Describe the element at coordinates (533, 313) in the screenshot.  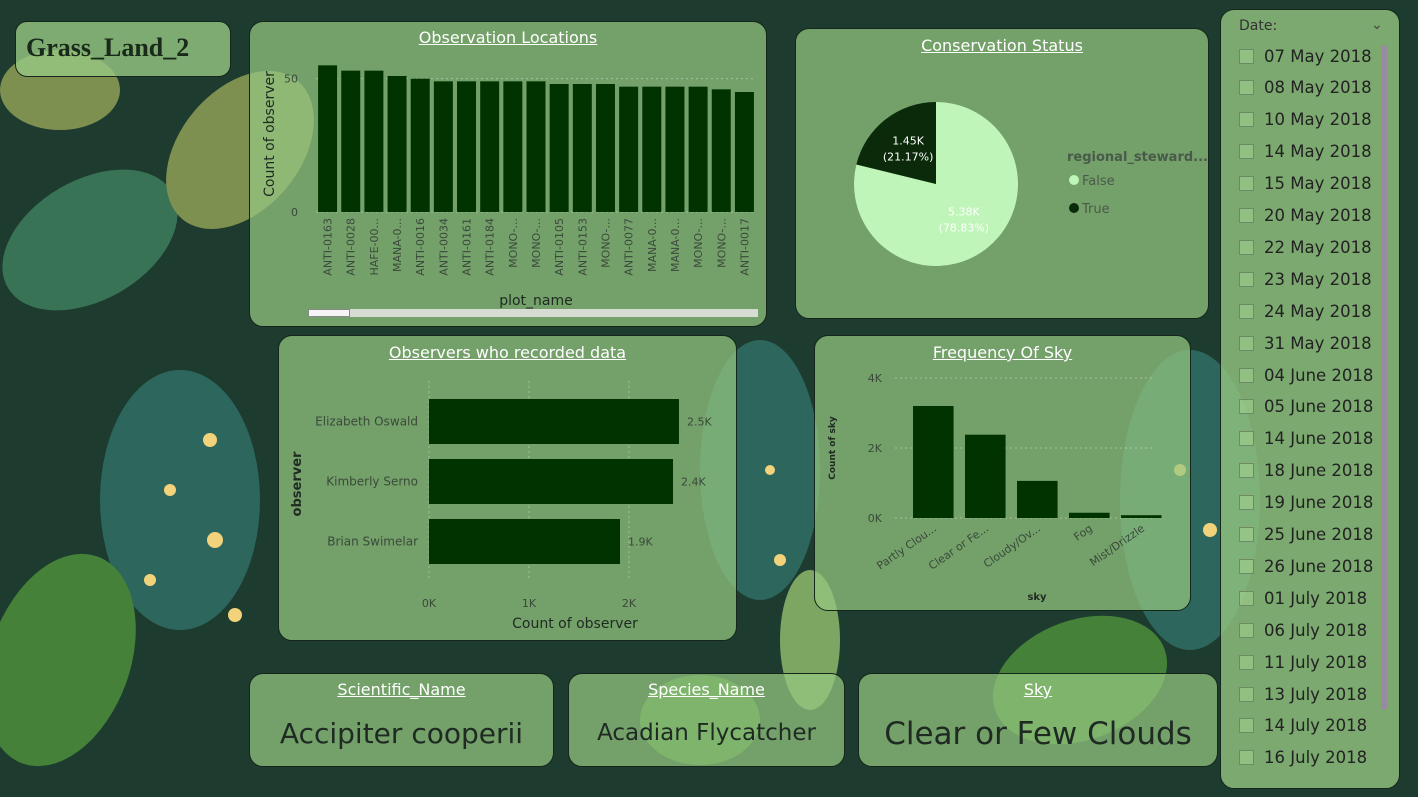
I see `chart-scrollbar` at that location.